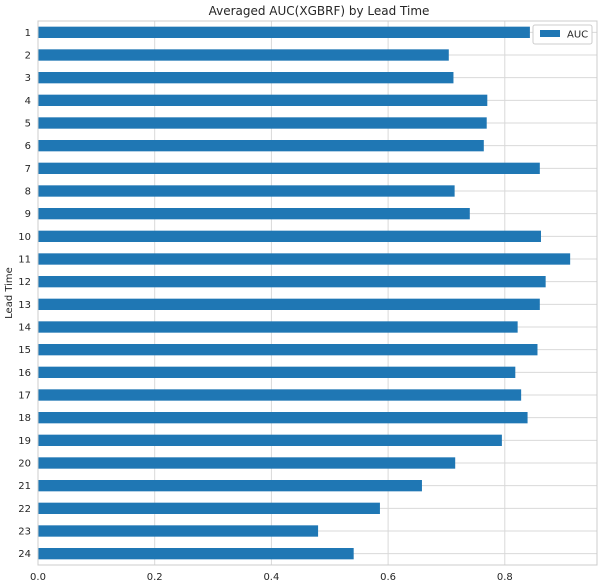 This screenshot has height=588, width=603. Describe the element at coordinates (28, 124) in the screenshot. I see `y-tick-label: 5` at that location.